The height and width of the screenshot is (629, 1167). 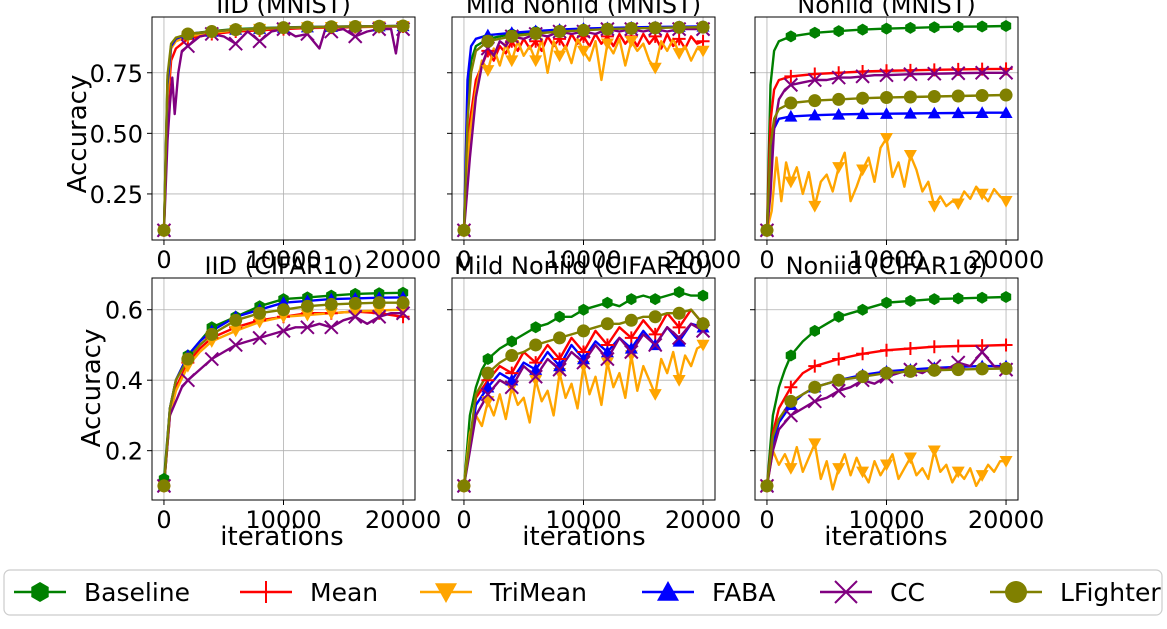 I want to click on subplot-title: Mild Noniid (CIFAR10), so click(x=583, y=266).